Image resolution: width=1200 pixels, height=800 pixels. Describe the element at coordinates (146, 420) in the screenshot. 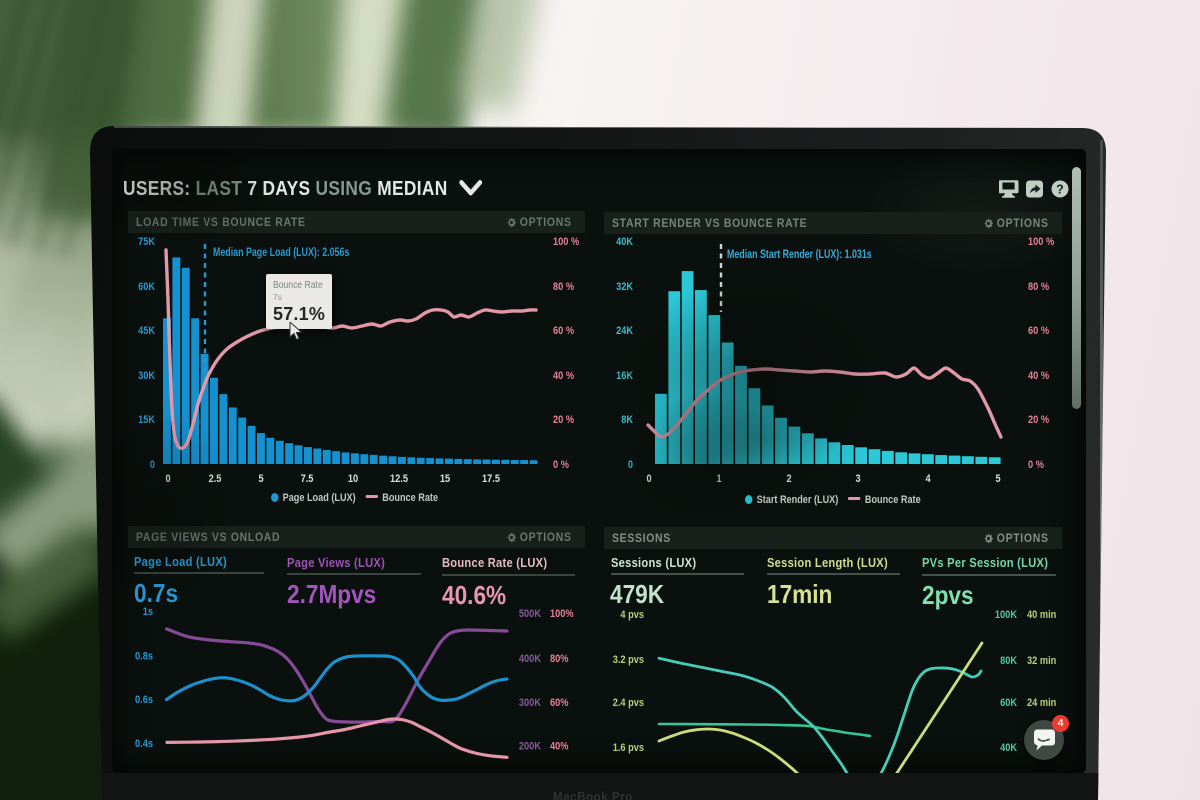

I see `svg-text: 15K` at that location.